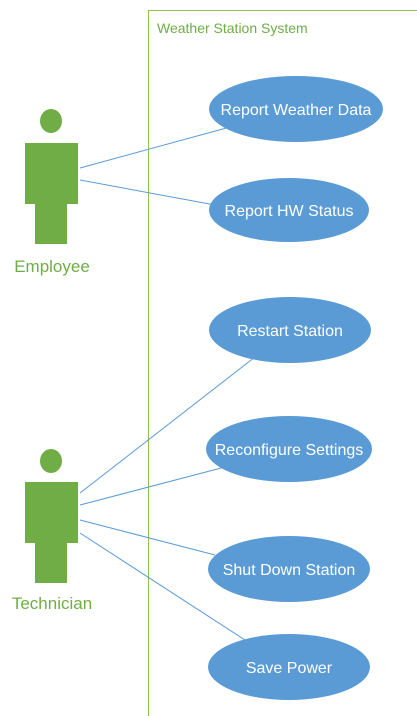  I want to click on association-technician-shut-down-station, so click(147, 537).